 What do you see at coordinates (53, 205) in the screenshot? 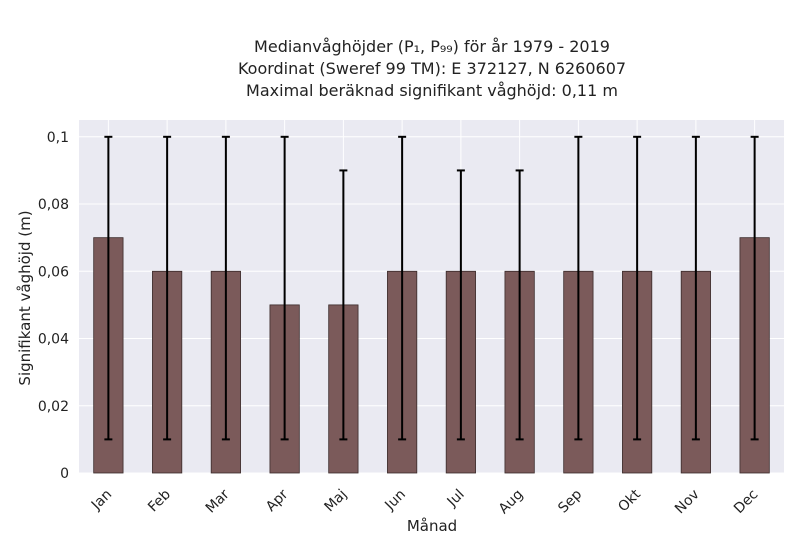
I see `y-tick-label: 0,08` at bounding box center [53, 205].